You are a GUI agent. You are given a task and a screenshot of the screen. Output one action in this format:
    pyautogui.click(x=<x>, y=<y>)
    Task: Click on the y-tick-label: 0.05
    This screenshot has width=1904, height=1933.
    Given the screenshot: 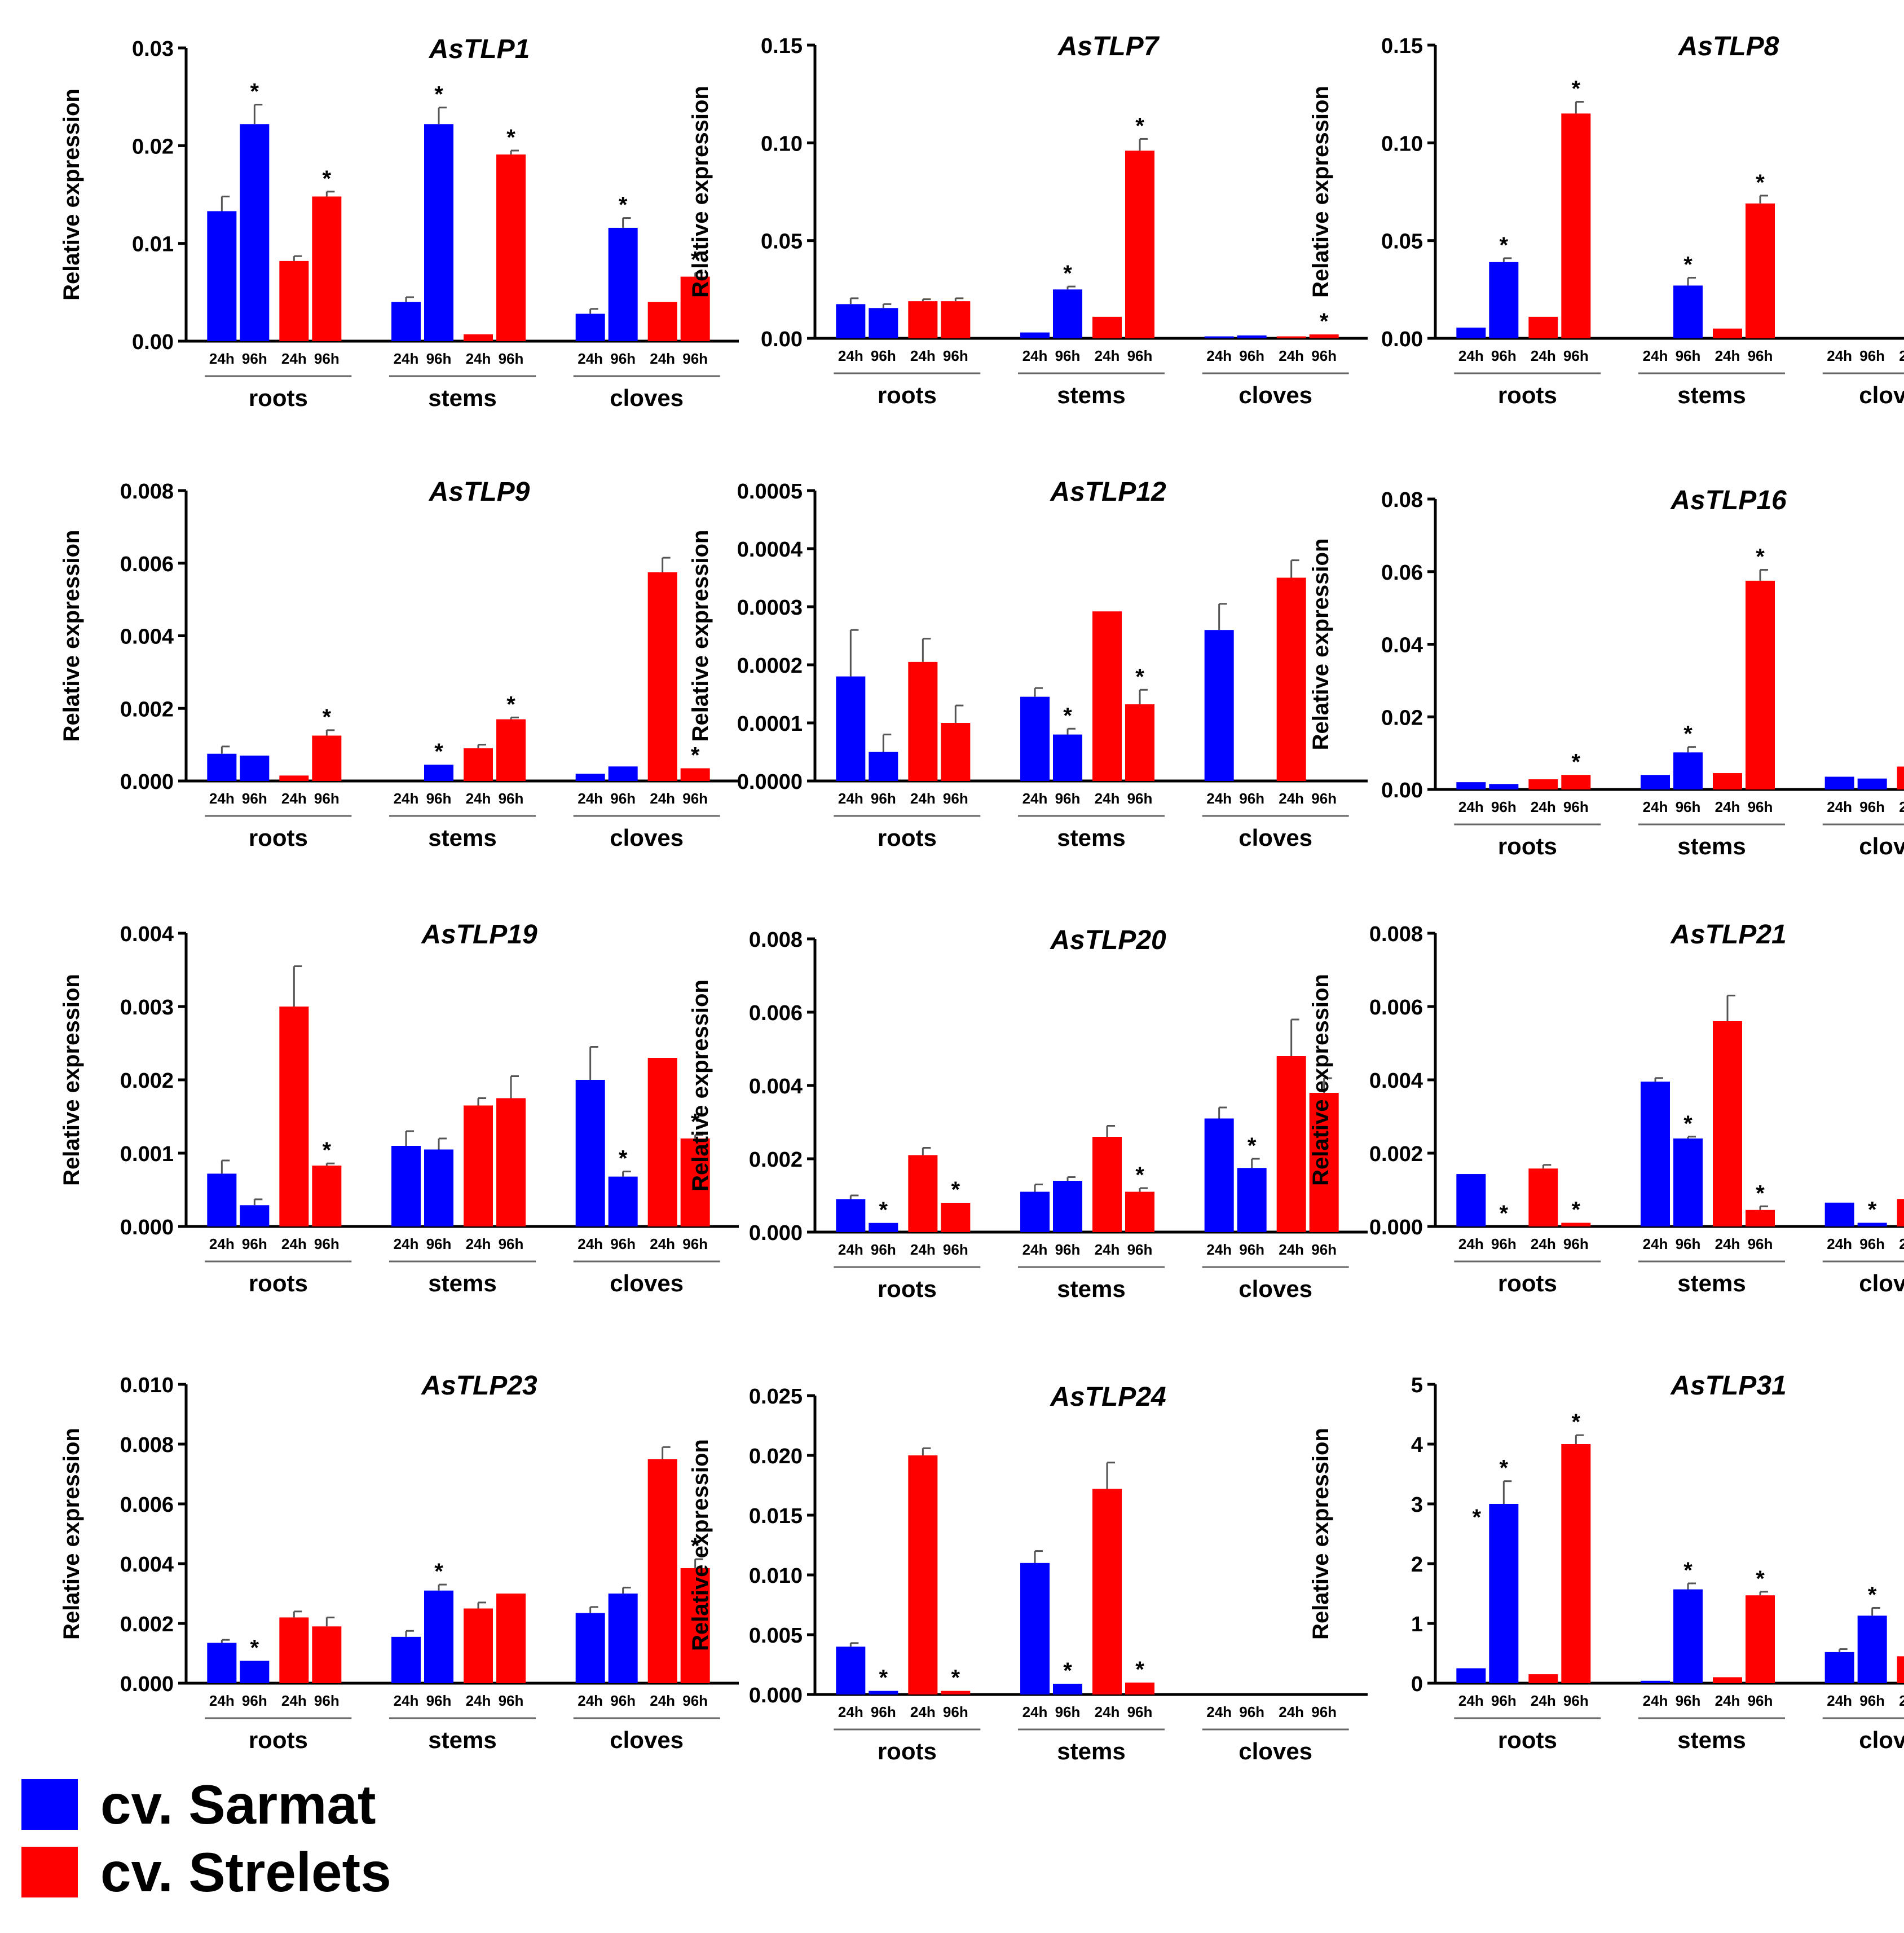 What is the action you would take?
    pyautogui.click(x=782, y=242)
    